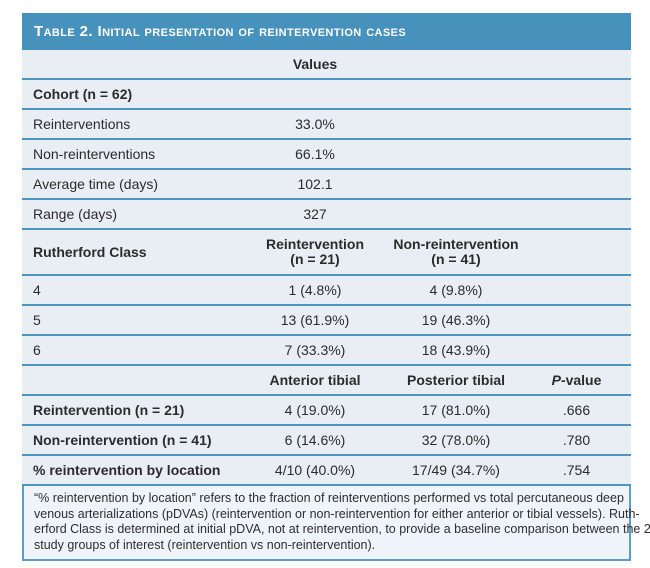  I want to click on row-value-pvalue: .780, so click(576, 440).